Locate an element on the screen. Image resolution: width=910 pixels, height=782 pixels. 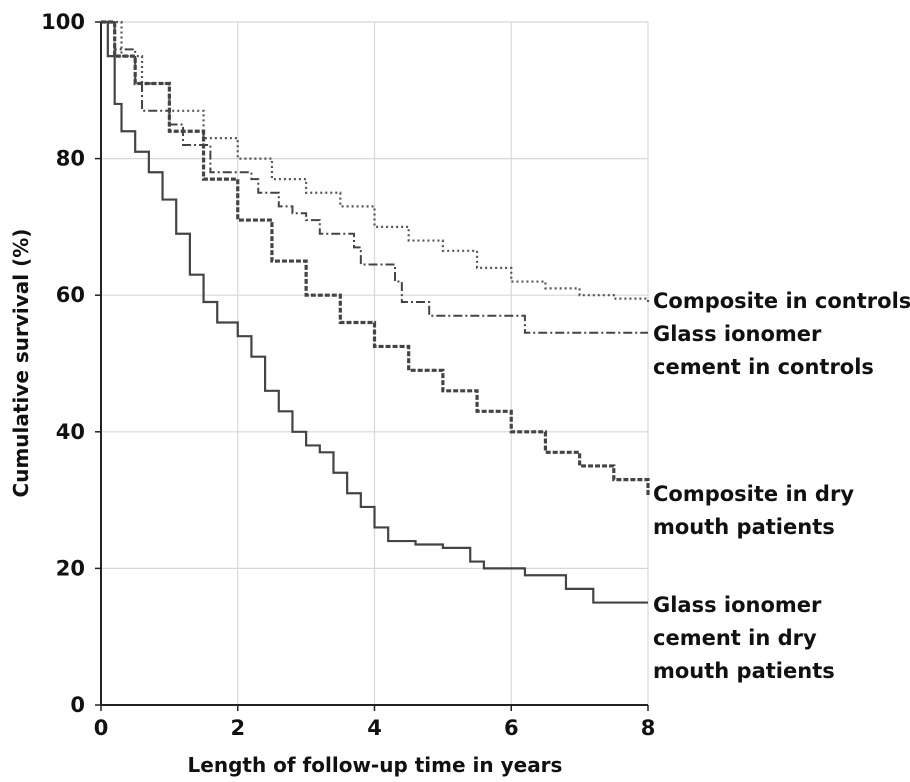
y-axis-title: Cumulative survival (%) is located at coordinates (21, 363).